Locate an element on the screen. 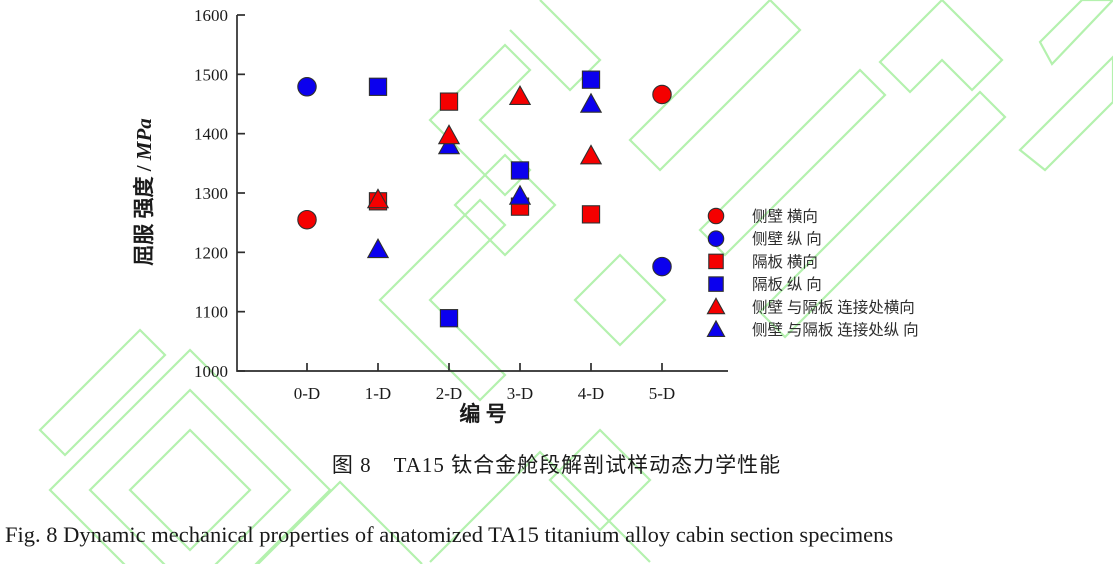 The image size is (1113, 564). x-axis-tick-label: 4-D is located at coordinates (591, 393).